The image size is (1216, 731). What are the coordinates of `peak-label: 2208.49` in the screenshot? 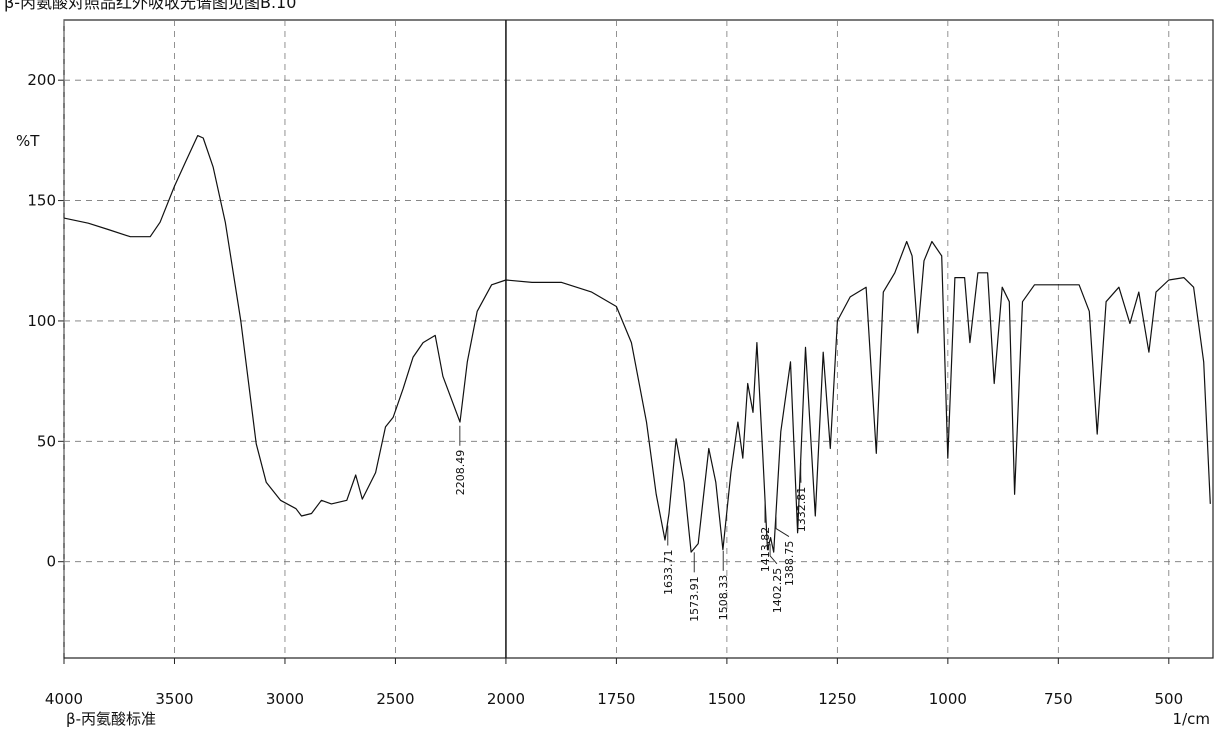 It's located at (460, 473).